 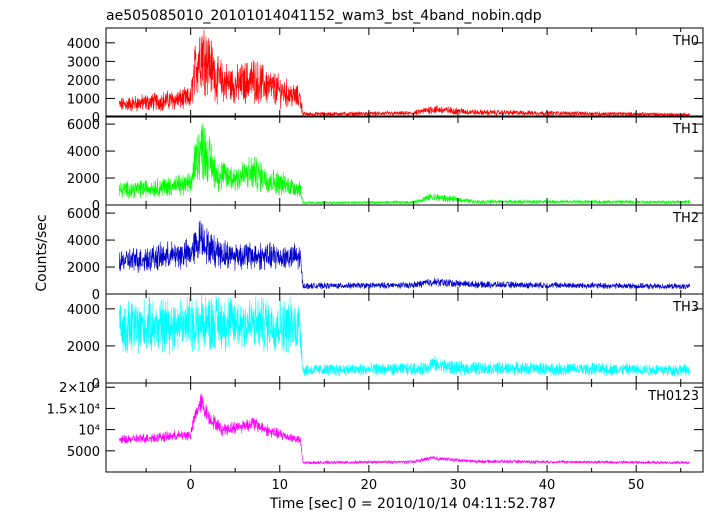 I want to click on panel-label-th1: TH1, so click(x=685, y=129).